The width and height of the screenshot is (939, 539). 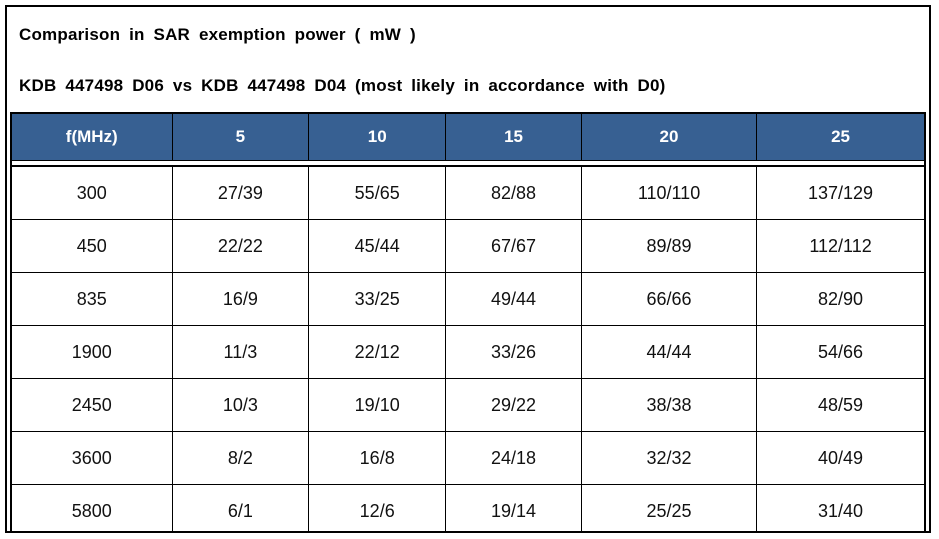 What do you see at coordinates (669, 193) in the screenshot?
I see `value-cell: 110/110` at bounding box center [669, 193].